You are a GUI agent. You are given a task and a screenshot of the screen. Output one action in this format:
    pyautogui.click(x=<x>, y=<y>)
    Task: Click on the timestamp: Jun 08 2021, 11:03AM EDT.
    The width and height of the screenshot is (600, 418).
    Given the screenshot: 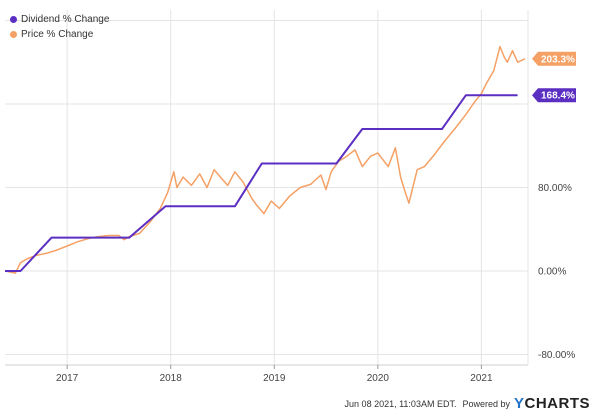 What is the action you would take?
    pyautogui.click(x=400, y=403)
    